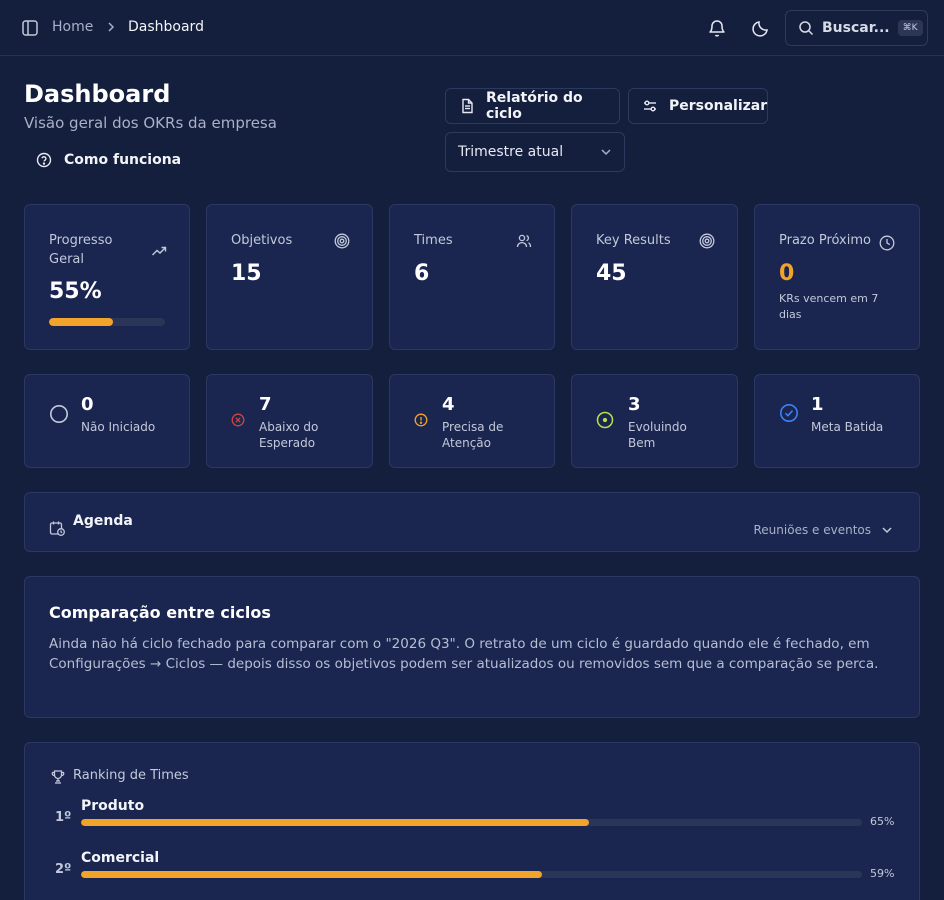 The width and height of the screenshot is (944, 900). Describe the element at coordinates (611, 273) in the screenshot. I see `stat-value: 45` at that location.